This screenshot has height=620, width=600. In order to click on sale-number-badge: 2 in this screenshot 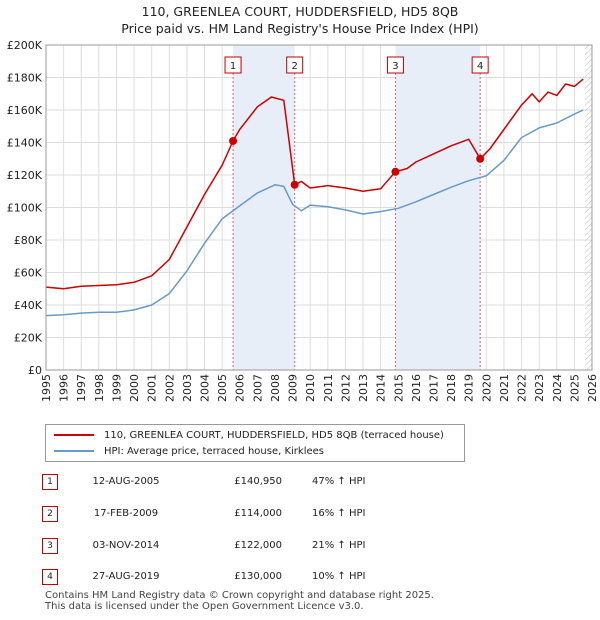, I will do `click(50, 514)`.